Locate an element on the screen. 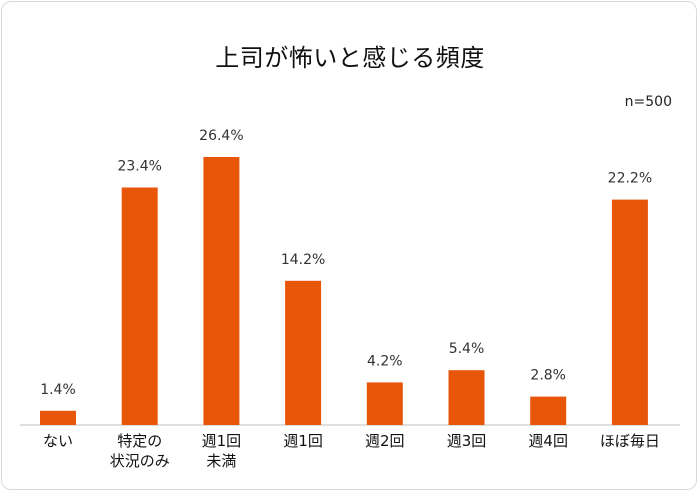 The image size is (700, 493). tick-label-2: 週1回未満 is located at coordinates (222, 451).